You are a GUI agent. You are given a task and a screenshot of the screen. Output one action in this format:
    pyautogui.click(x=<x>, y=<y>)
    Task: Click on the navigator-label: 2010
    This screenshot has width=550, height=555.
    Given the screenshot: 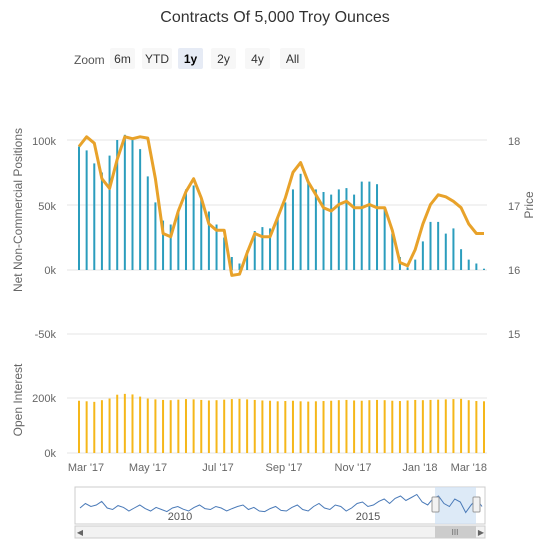 What is the action you would take?
    pyautogui.click(x=180, y=517)
    